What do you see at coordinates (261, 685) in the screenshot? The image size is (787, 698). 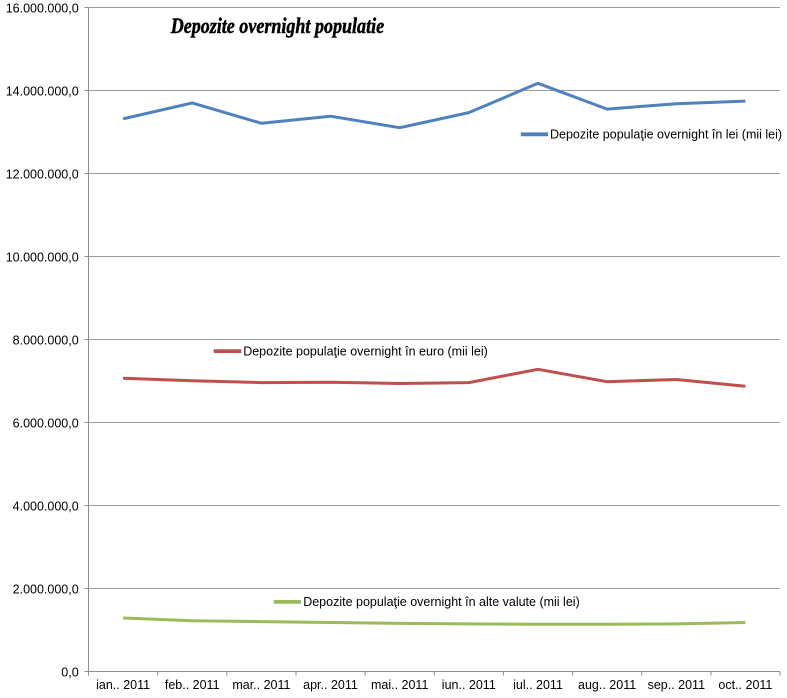 I see `svg-text: mar.. 2011` at bounding box center [261, 685].